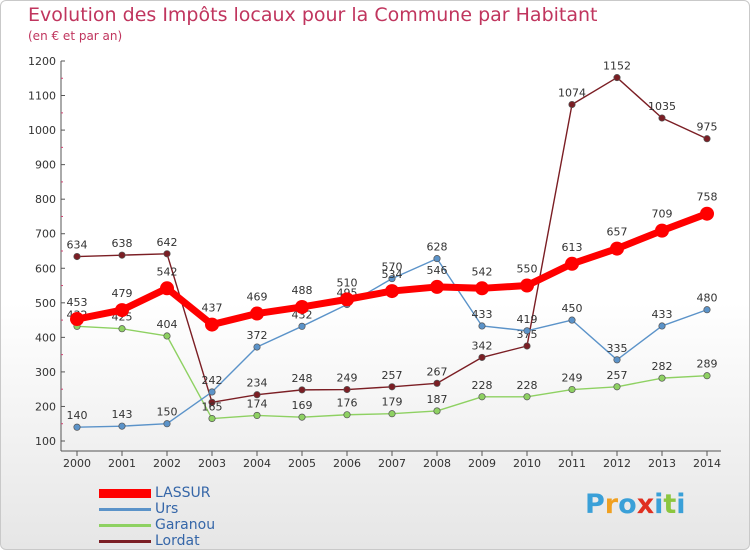  What do you see at coordinates (45, 199) in the screenshot?
I see `y-tick-label: 800` at bounding box center [45, 199].